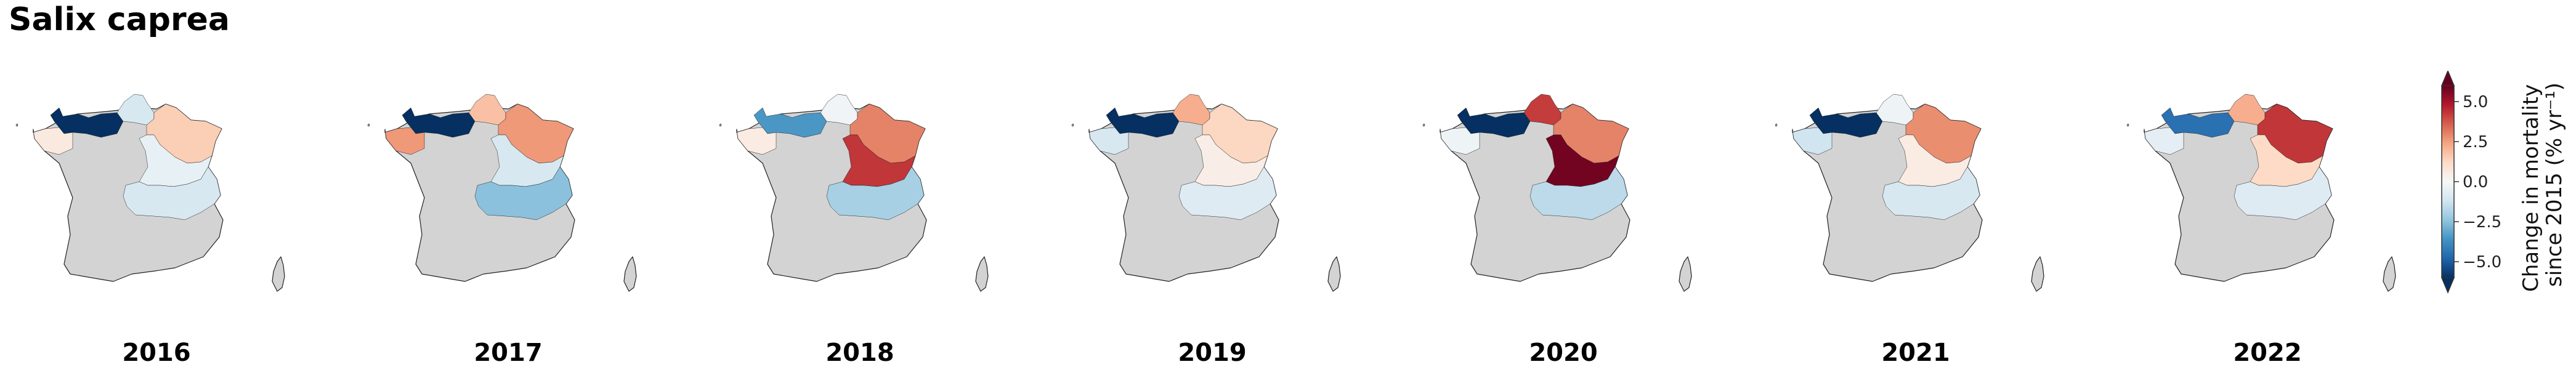 The height and width of the screenshot is (367, 2576). I want to click on france-map-2021, so click(1916, 190).